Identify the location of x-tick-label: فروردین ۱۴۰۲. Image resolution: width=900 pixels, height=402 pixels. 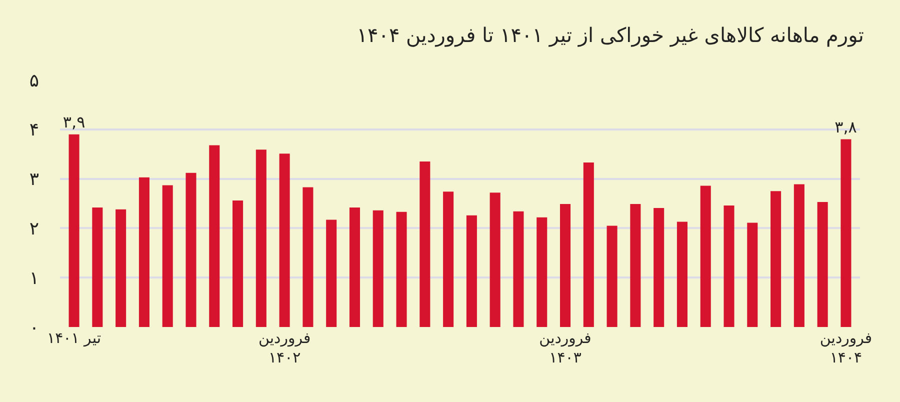
(284, 347).